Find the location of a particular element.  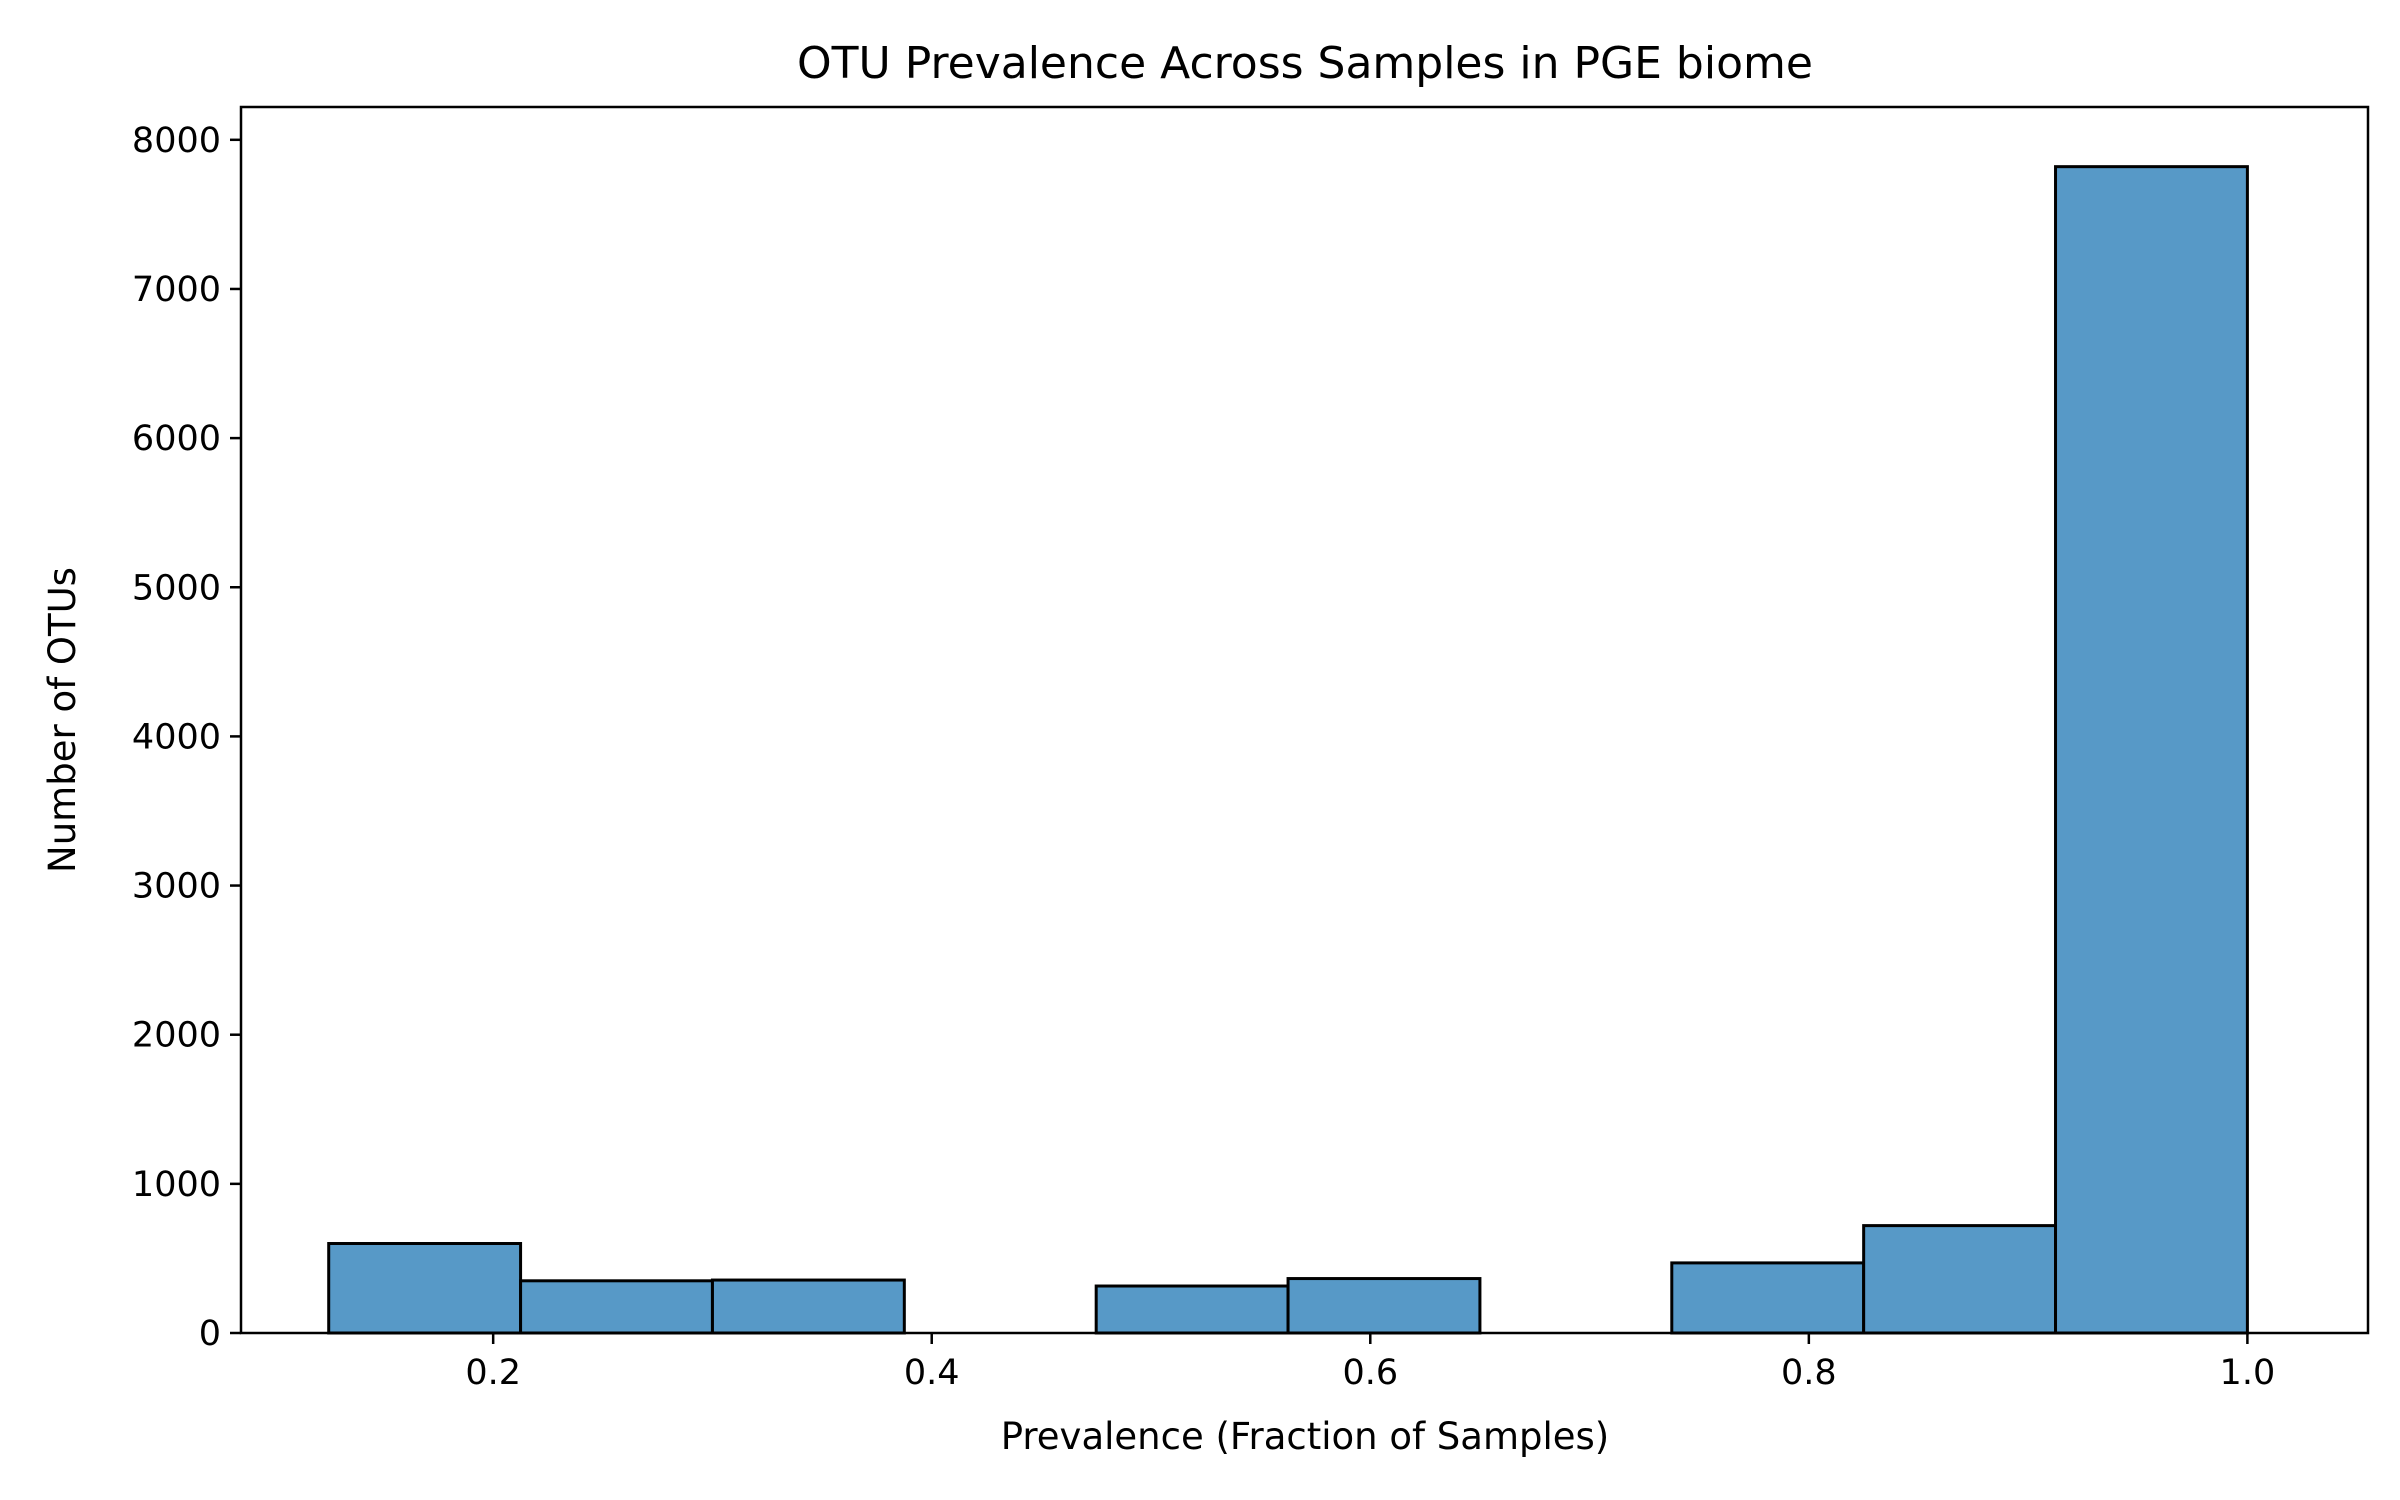

y-tick-label: 8000 is located at coordinates (176, 141).